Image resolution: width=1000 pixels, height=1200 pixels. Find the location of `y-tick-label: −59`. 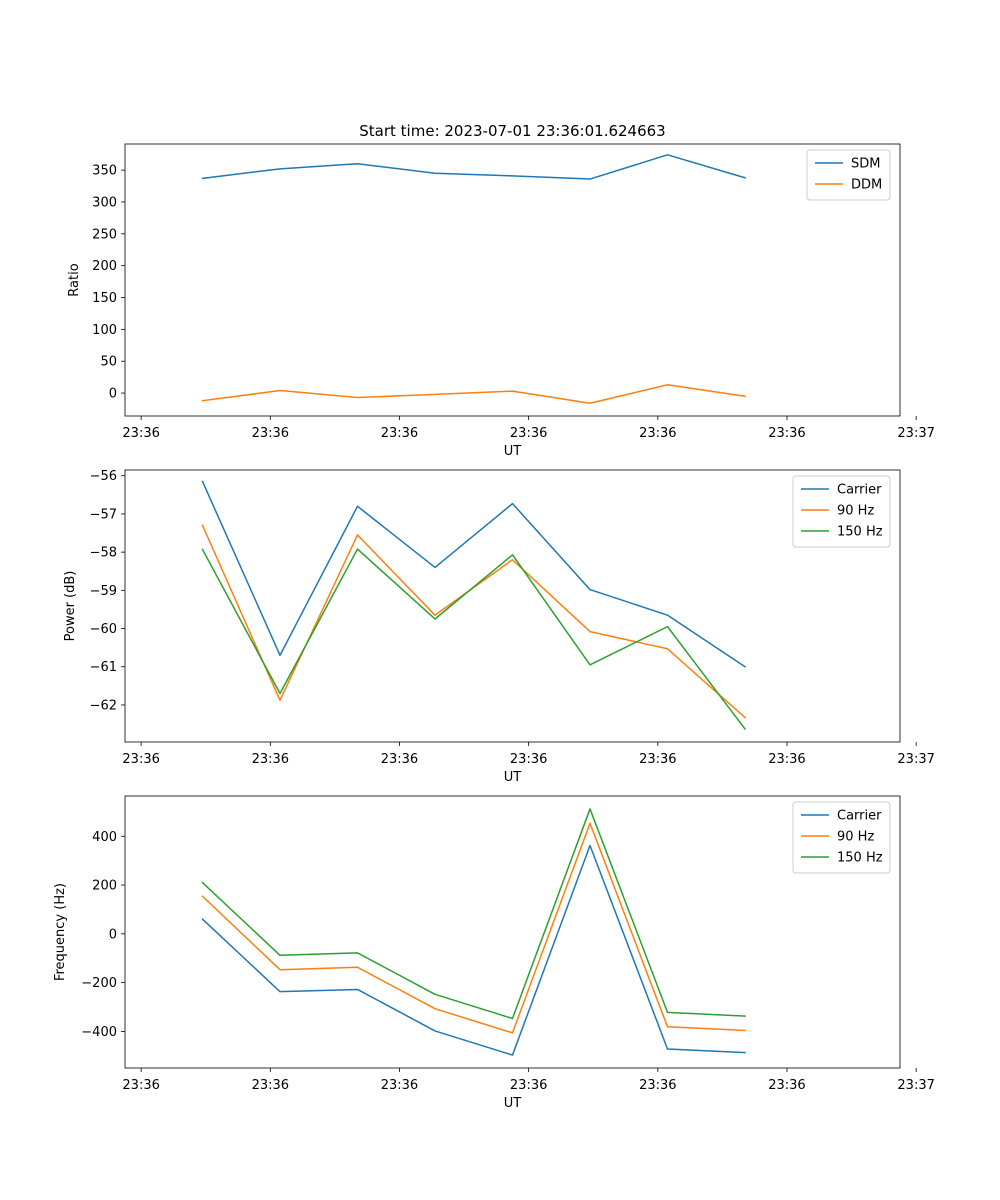

y-tick-label: −59 is located at coordinates (103, 591).